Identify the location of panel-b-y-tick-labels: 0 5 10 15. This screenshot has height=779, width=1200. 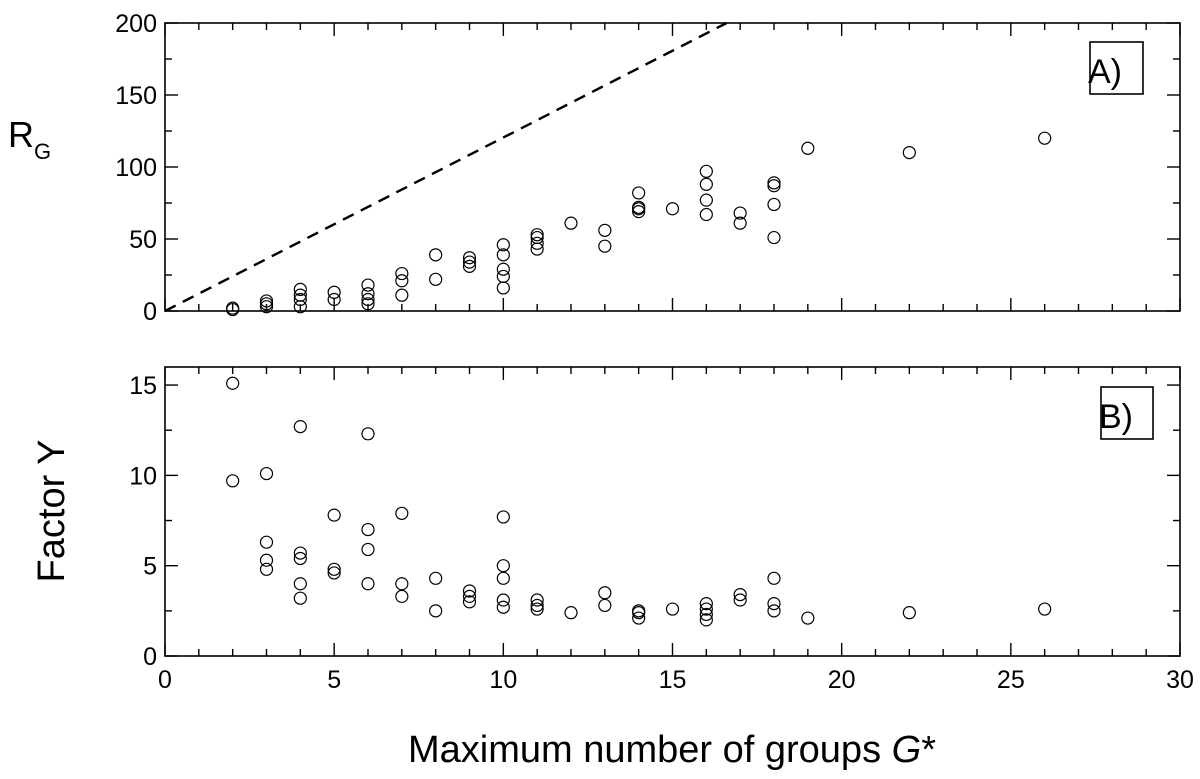
(143, 521).